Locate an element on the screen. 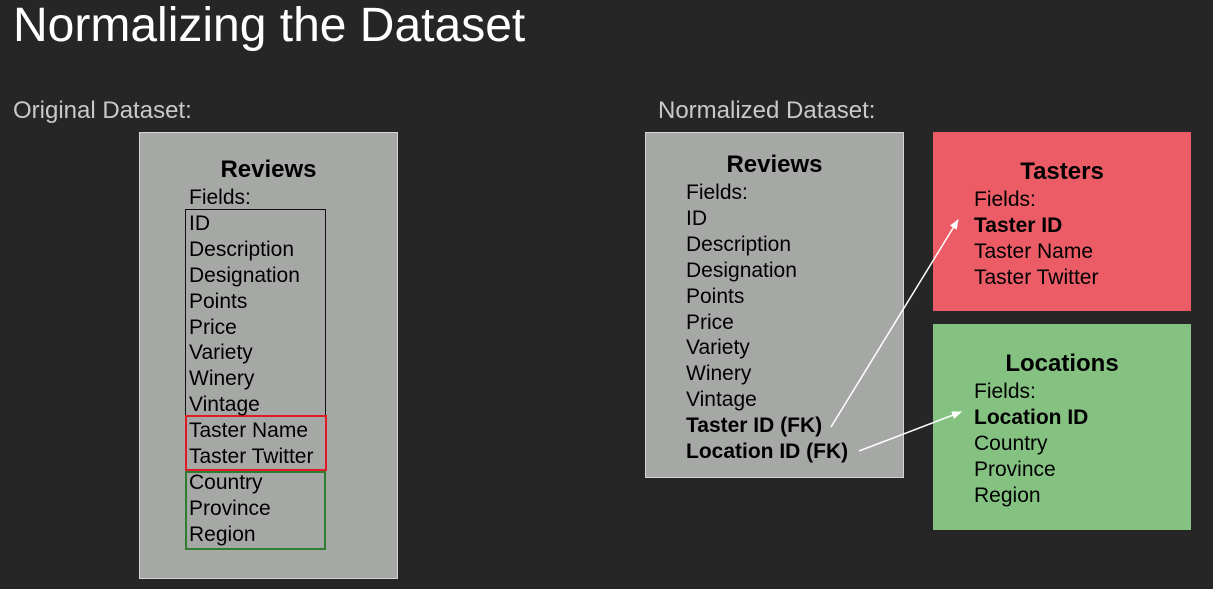  normalized-dataset-heading: Normalized Dataset: is located at coordinates (767, 110).